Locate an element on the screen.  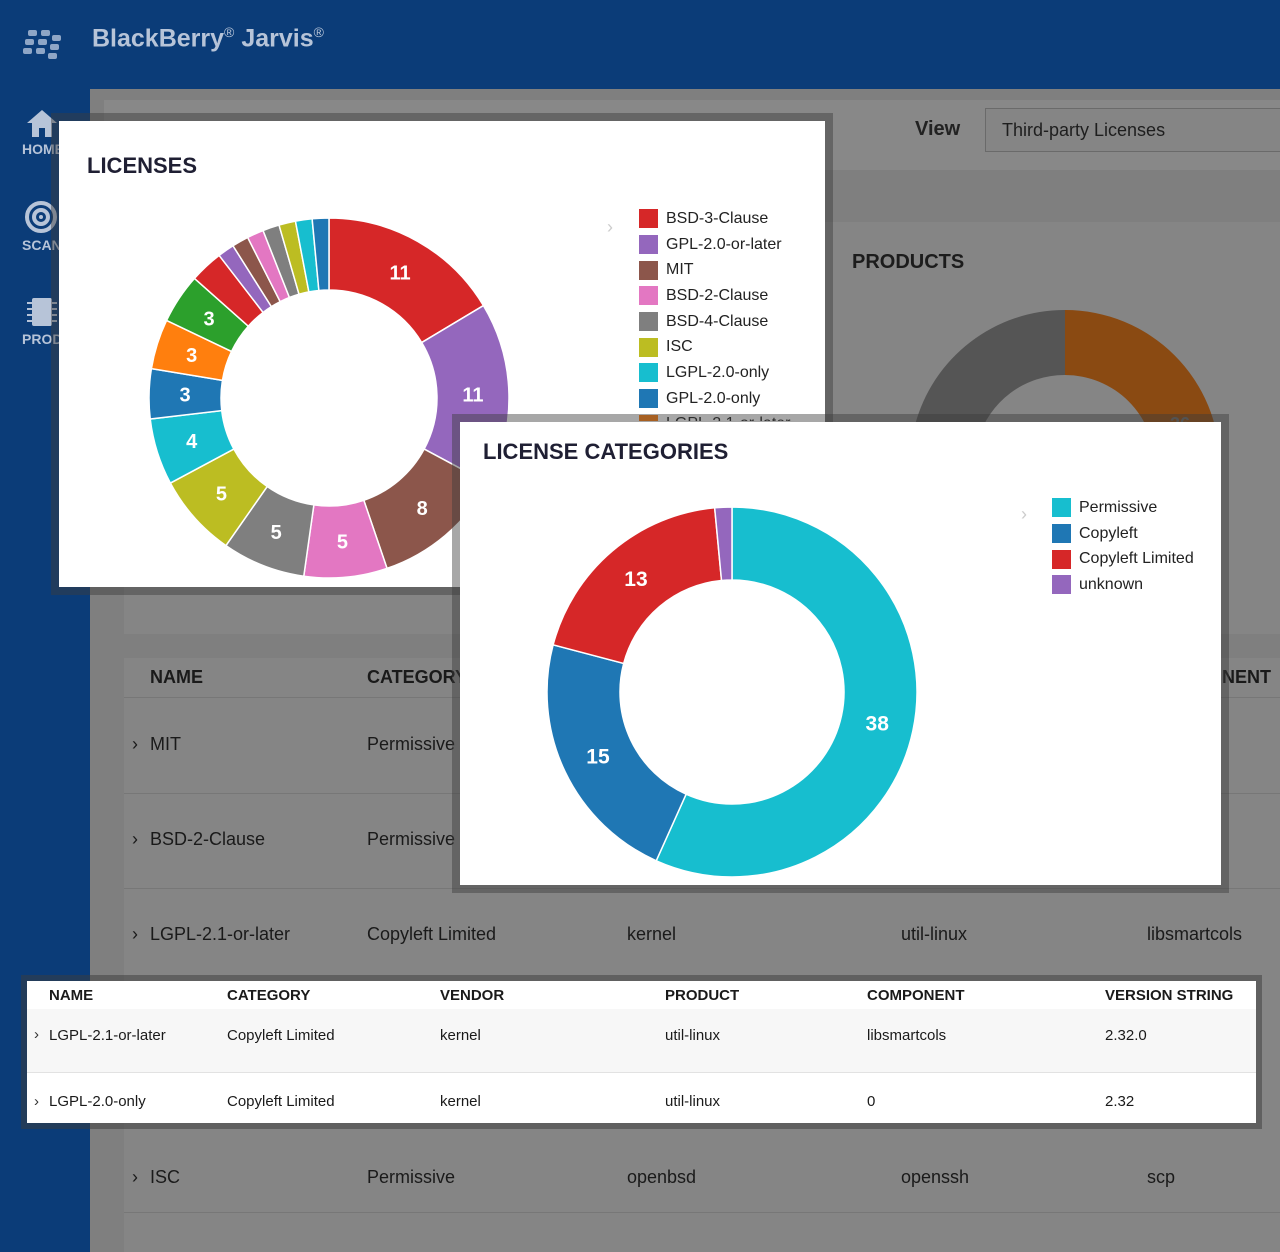
legend-item: GPL-2.0-only is located at coordinates (715, 399).